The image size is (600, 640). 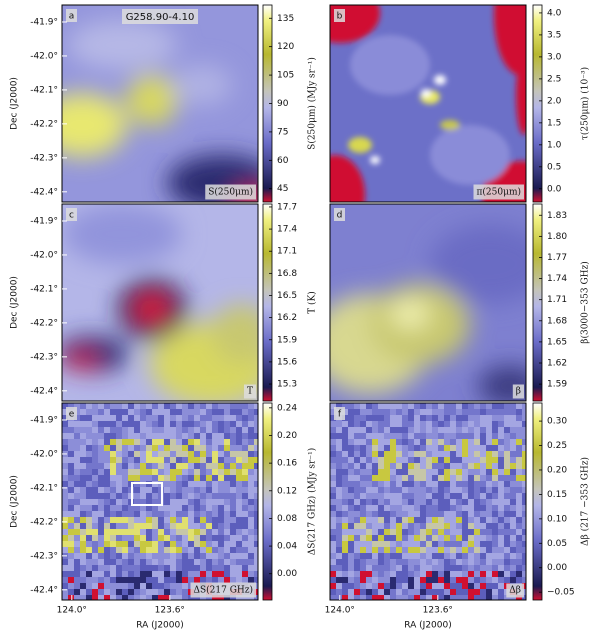 I want to click on colorbar-tick-label: 15.6, so click(x=287, y=362).